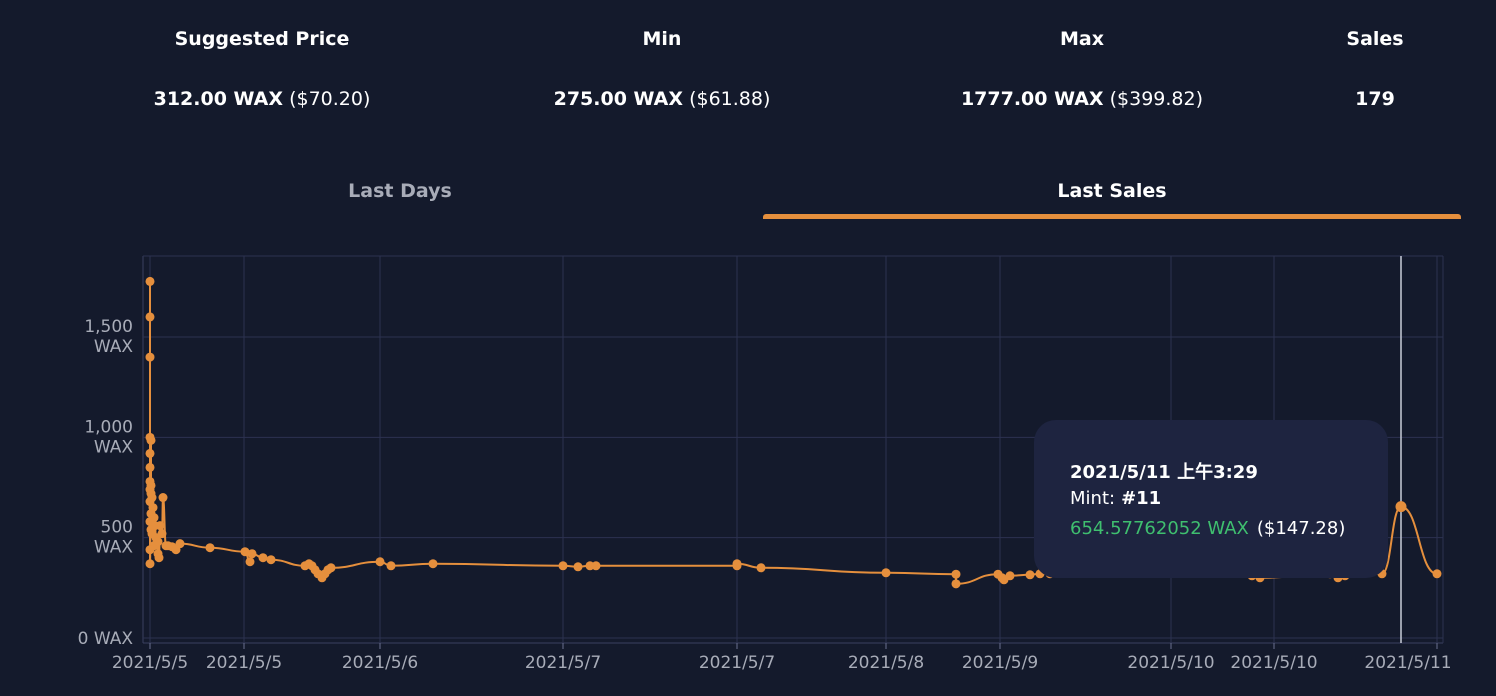 Image resolution: width=1496 pixels, height=696 pixels. Describe the element at coordinates (218, 99) in the screenshot. I see `suggested-price-wax: 312.00 WAX` at that location.